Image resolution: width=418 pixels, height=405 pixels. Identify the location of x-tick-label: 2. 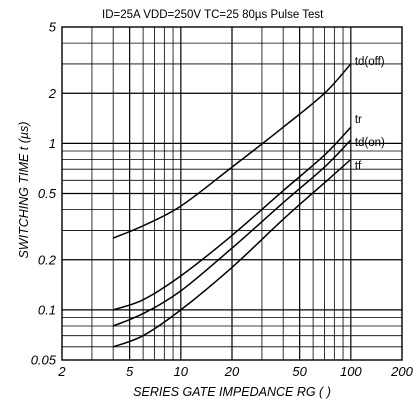
(61, 371).